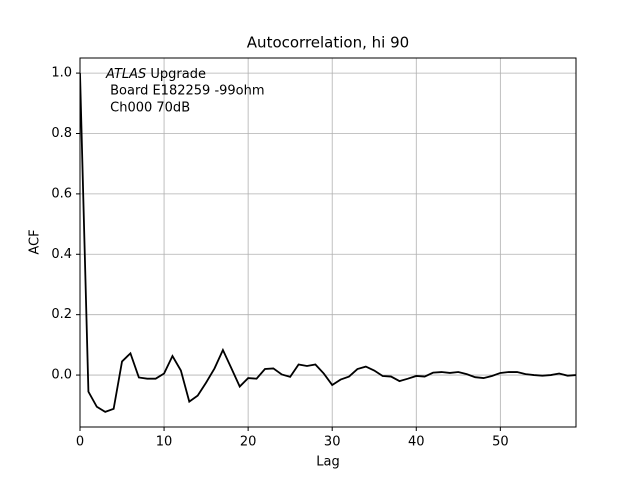 The height and width of the screenshot is (480, 640). What do you see at coordinates (61, 314) in the screenshot?
I see `y-tick-label: 0.2` at bounding box center [61, 314].